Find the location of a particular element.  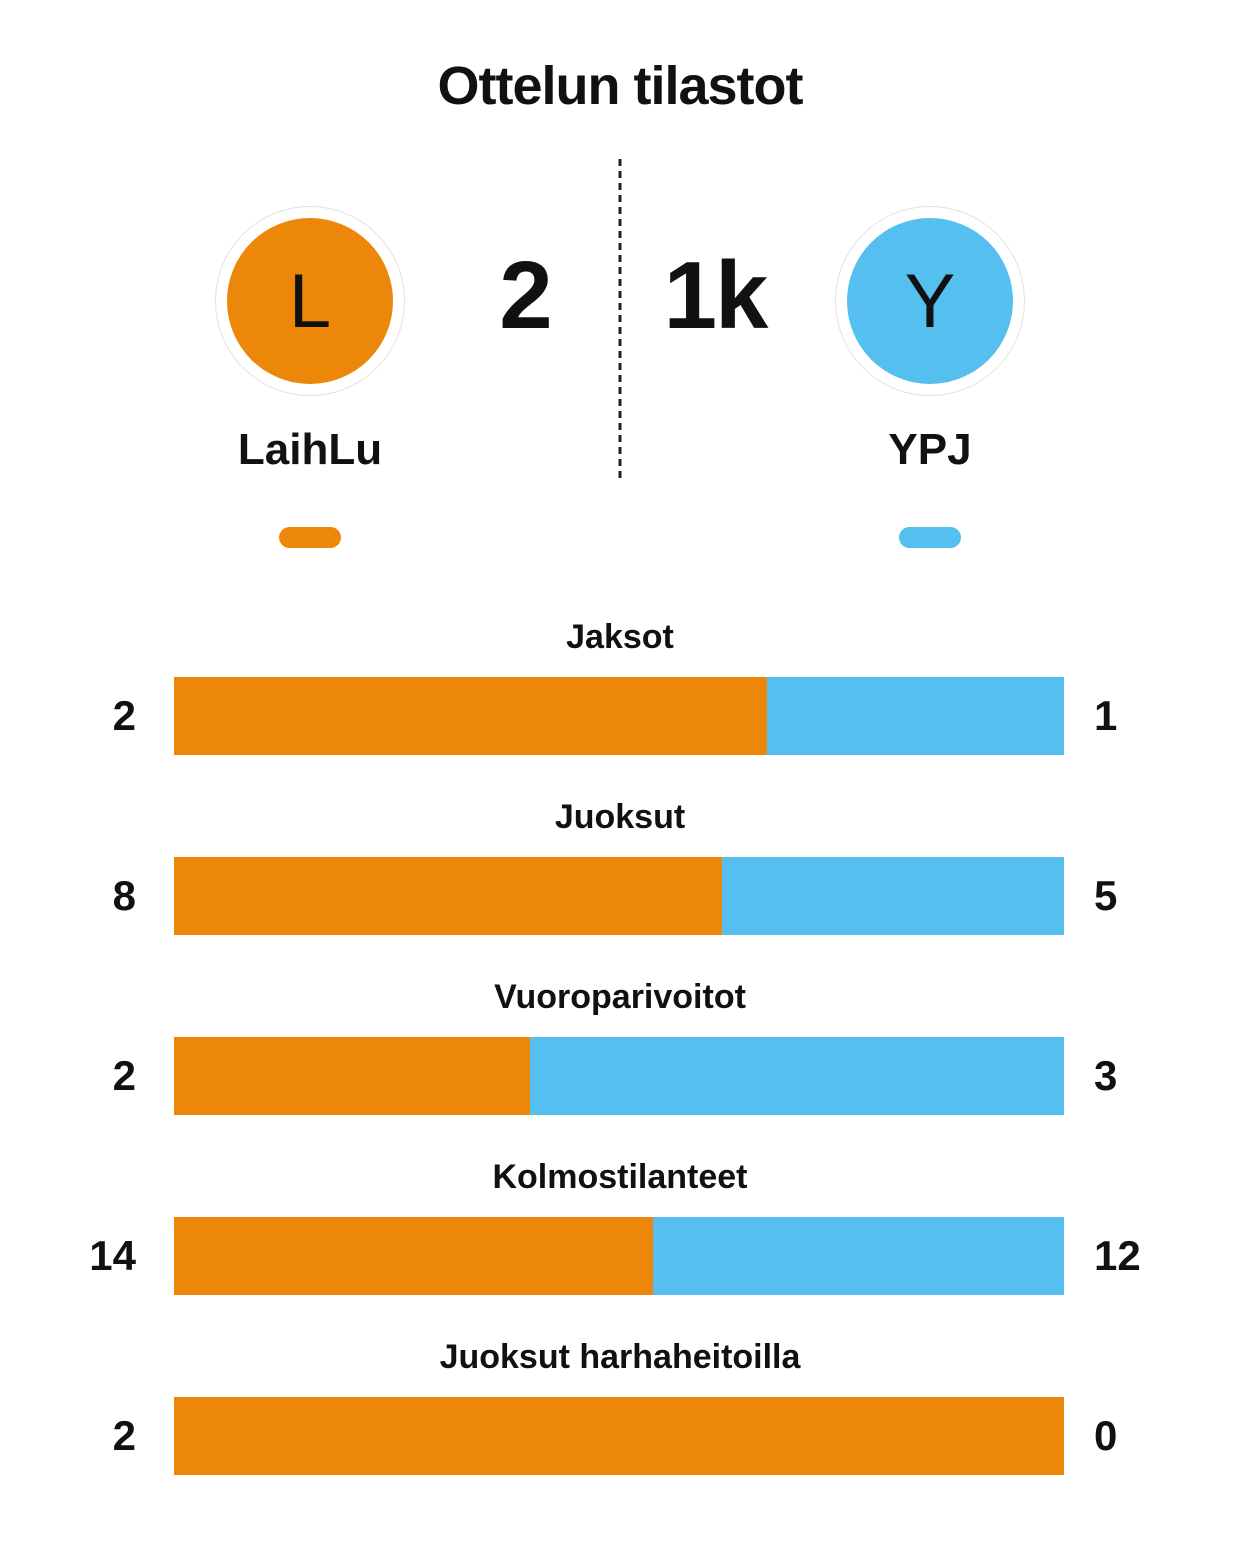

stat-row: Kolmostilanteet 14 12 is located at coordinates (620, 1227).